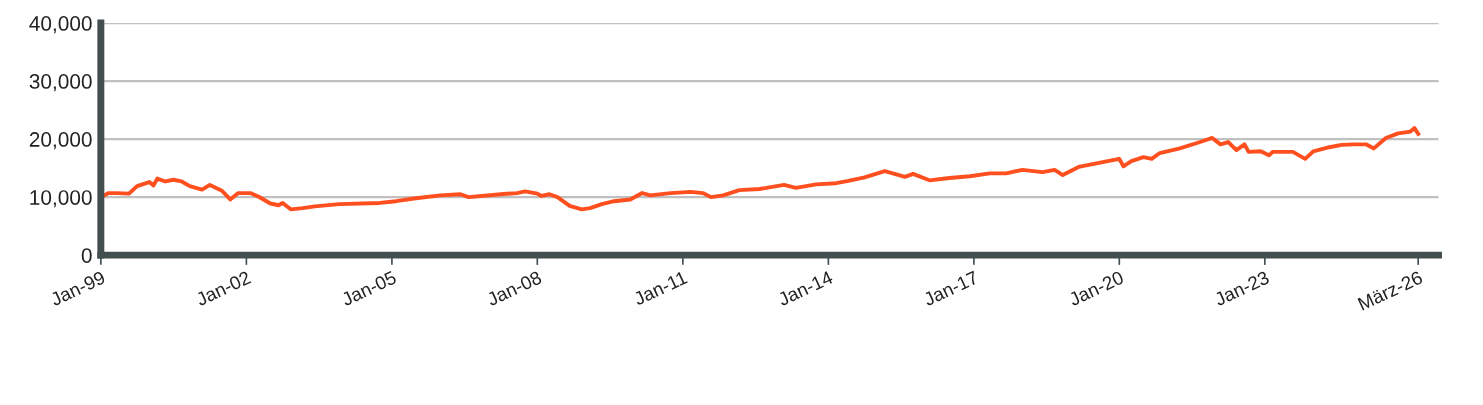 The height and width of the screenshot is (405, 1483). Describe the element at coordinates (60, 25) in the screenshot. I see `y-tick-label: 40,000` at that location.